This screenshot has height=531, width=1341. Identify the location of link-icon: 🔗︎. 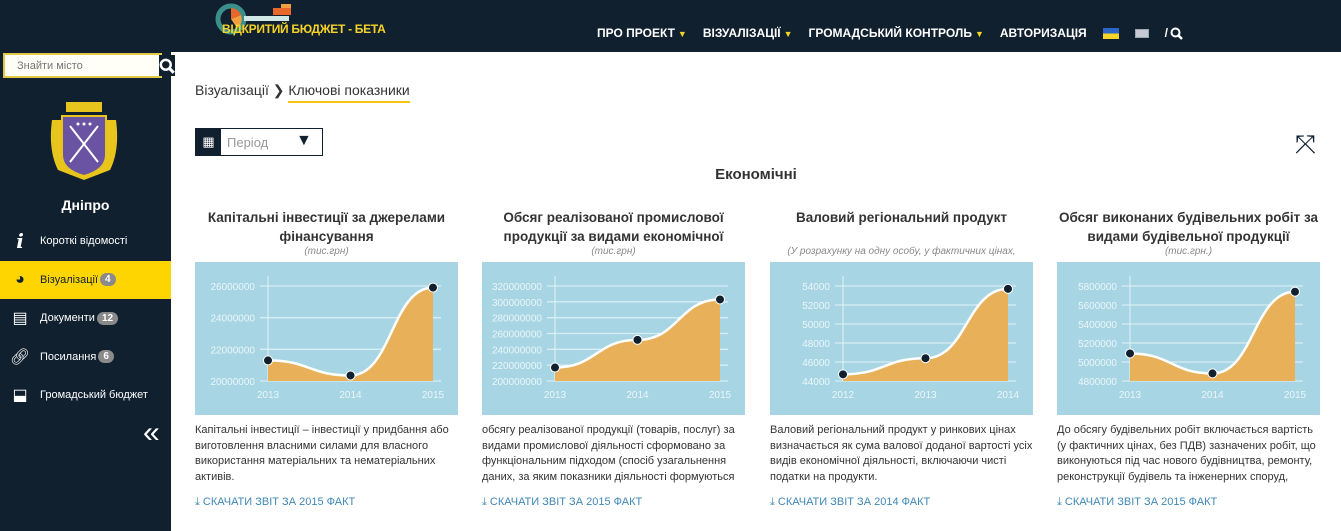
(20, 357).